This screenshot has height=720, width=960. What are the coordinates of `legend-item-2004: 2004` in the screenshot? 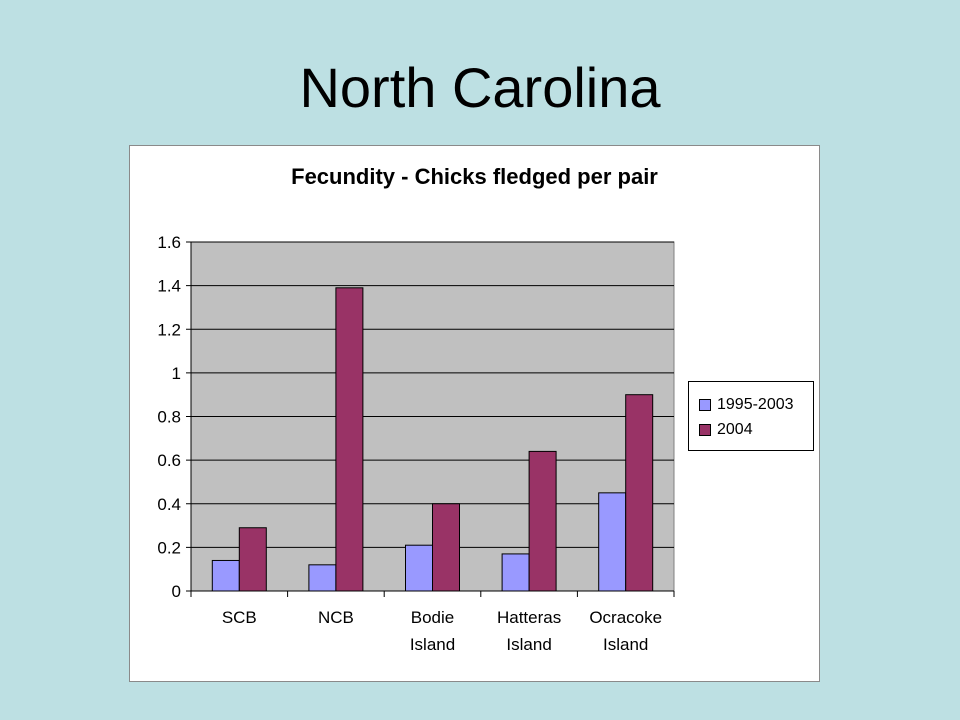 It's located at (726, 430).